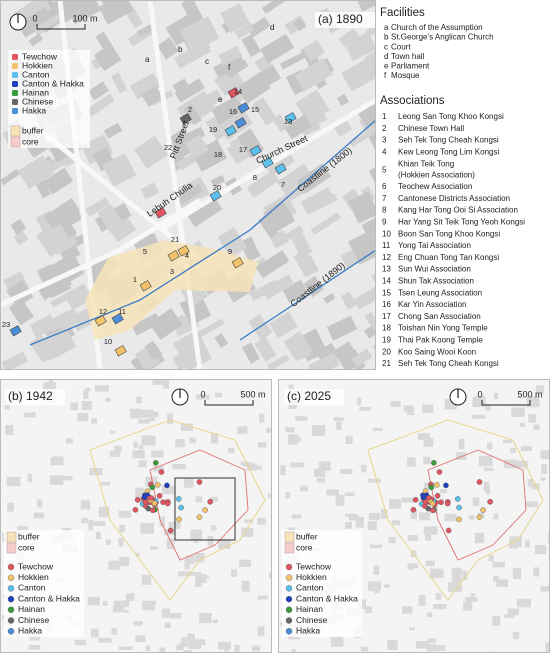  Describe the element at coordinates (386, 27) in the screenshot. I see `facility-letter: a` at that location.